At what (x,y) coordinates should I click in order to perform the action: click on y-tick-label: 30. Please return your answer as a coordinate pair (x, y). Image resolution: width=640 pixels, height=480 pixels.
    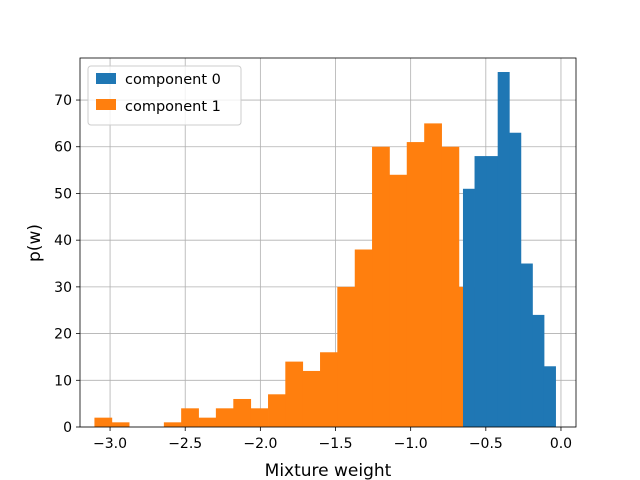
    Looking at the image, I should click on (63, 288).